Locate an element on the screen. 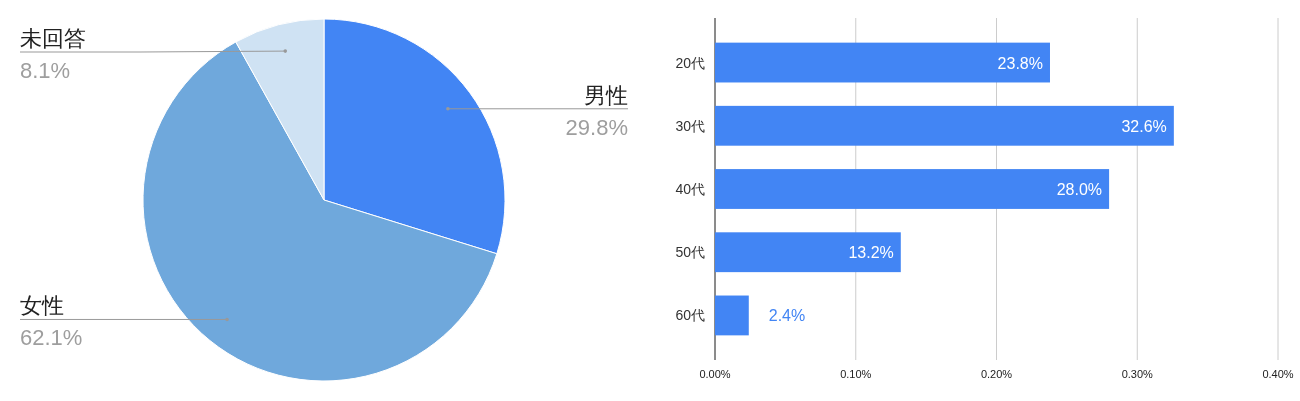 Image resolution: width=1300 pixels, height=401 pixels. y-tick-label: 40代 is located at coordinates (690, 189).